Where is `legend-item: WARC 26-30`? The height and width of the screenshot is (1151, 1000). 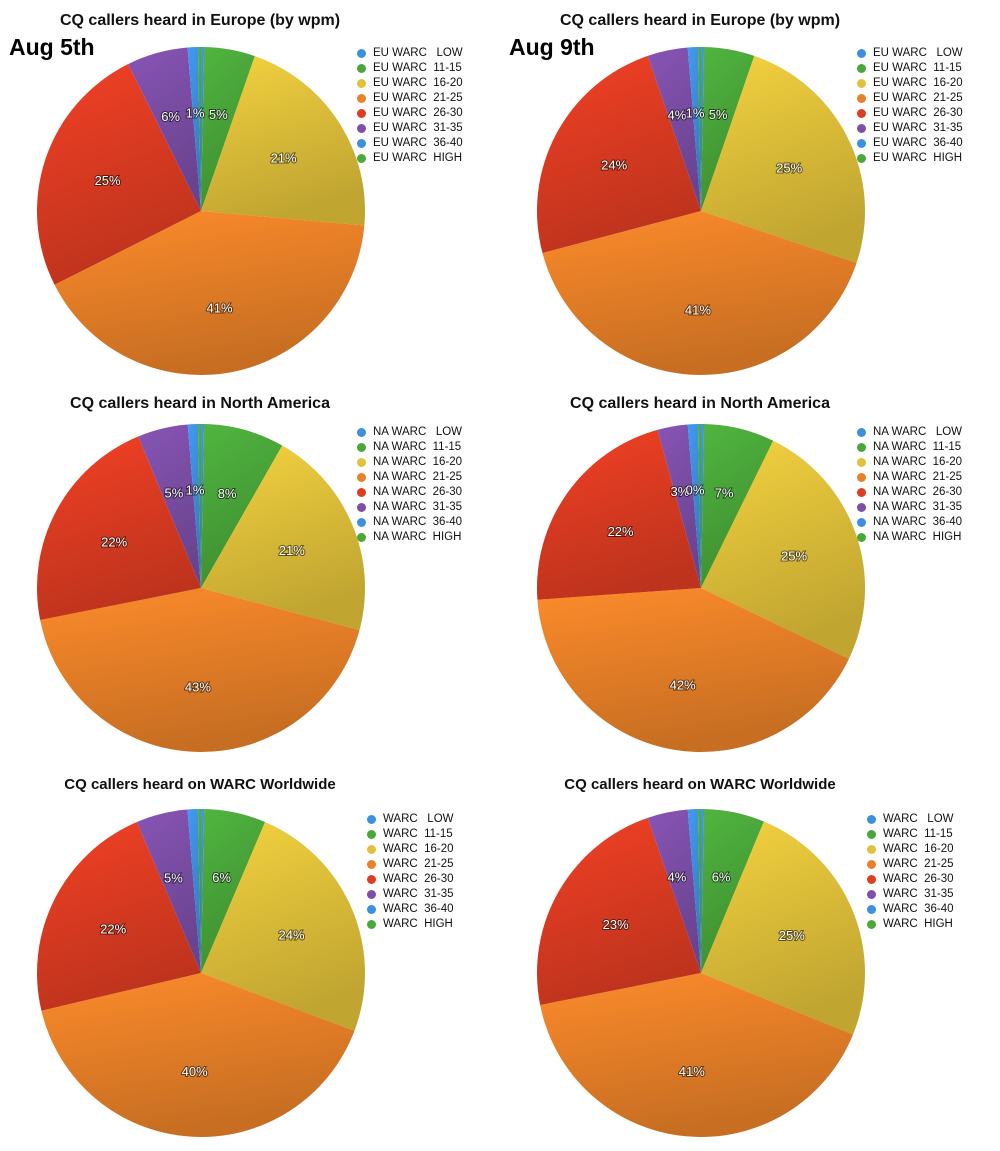 legend-item: WARC 26-30 is located at coordinates (910, 879).